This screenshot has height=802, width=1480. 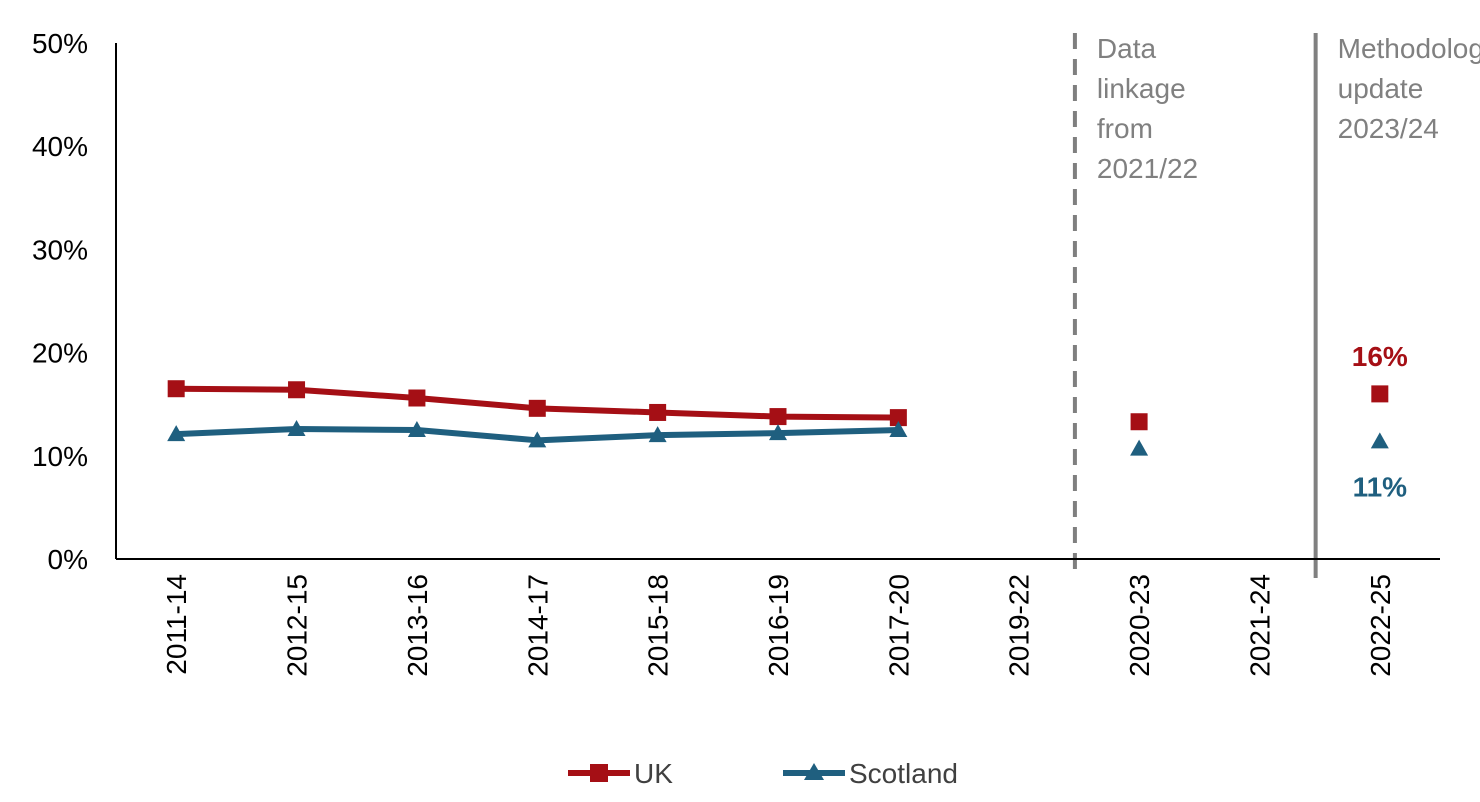 What do you see at coordinates (1139, 625) in the screenshot?
I see `x-tick-label: 2020-23` at bounding box center [1139, 625].